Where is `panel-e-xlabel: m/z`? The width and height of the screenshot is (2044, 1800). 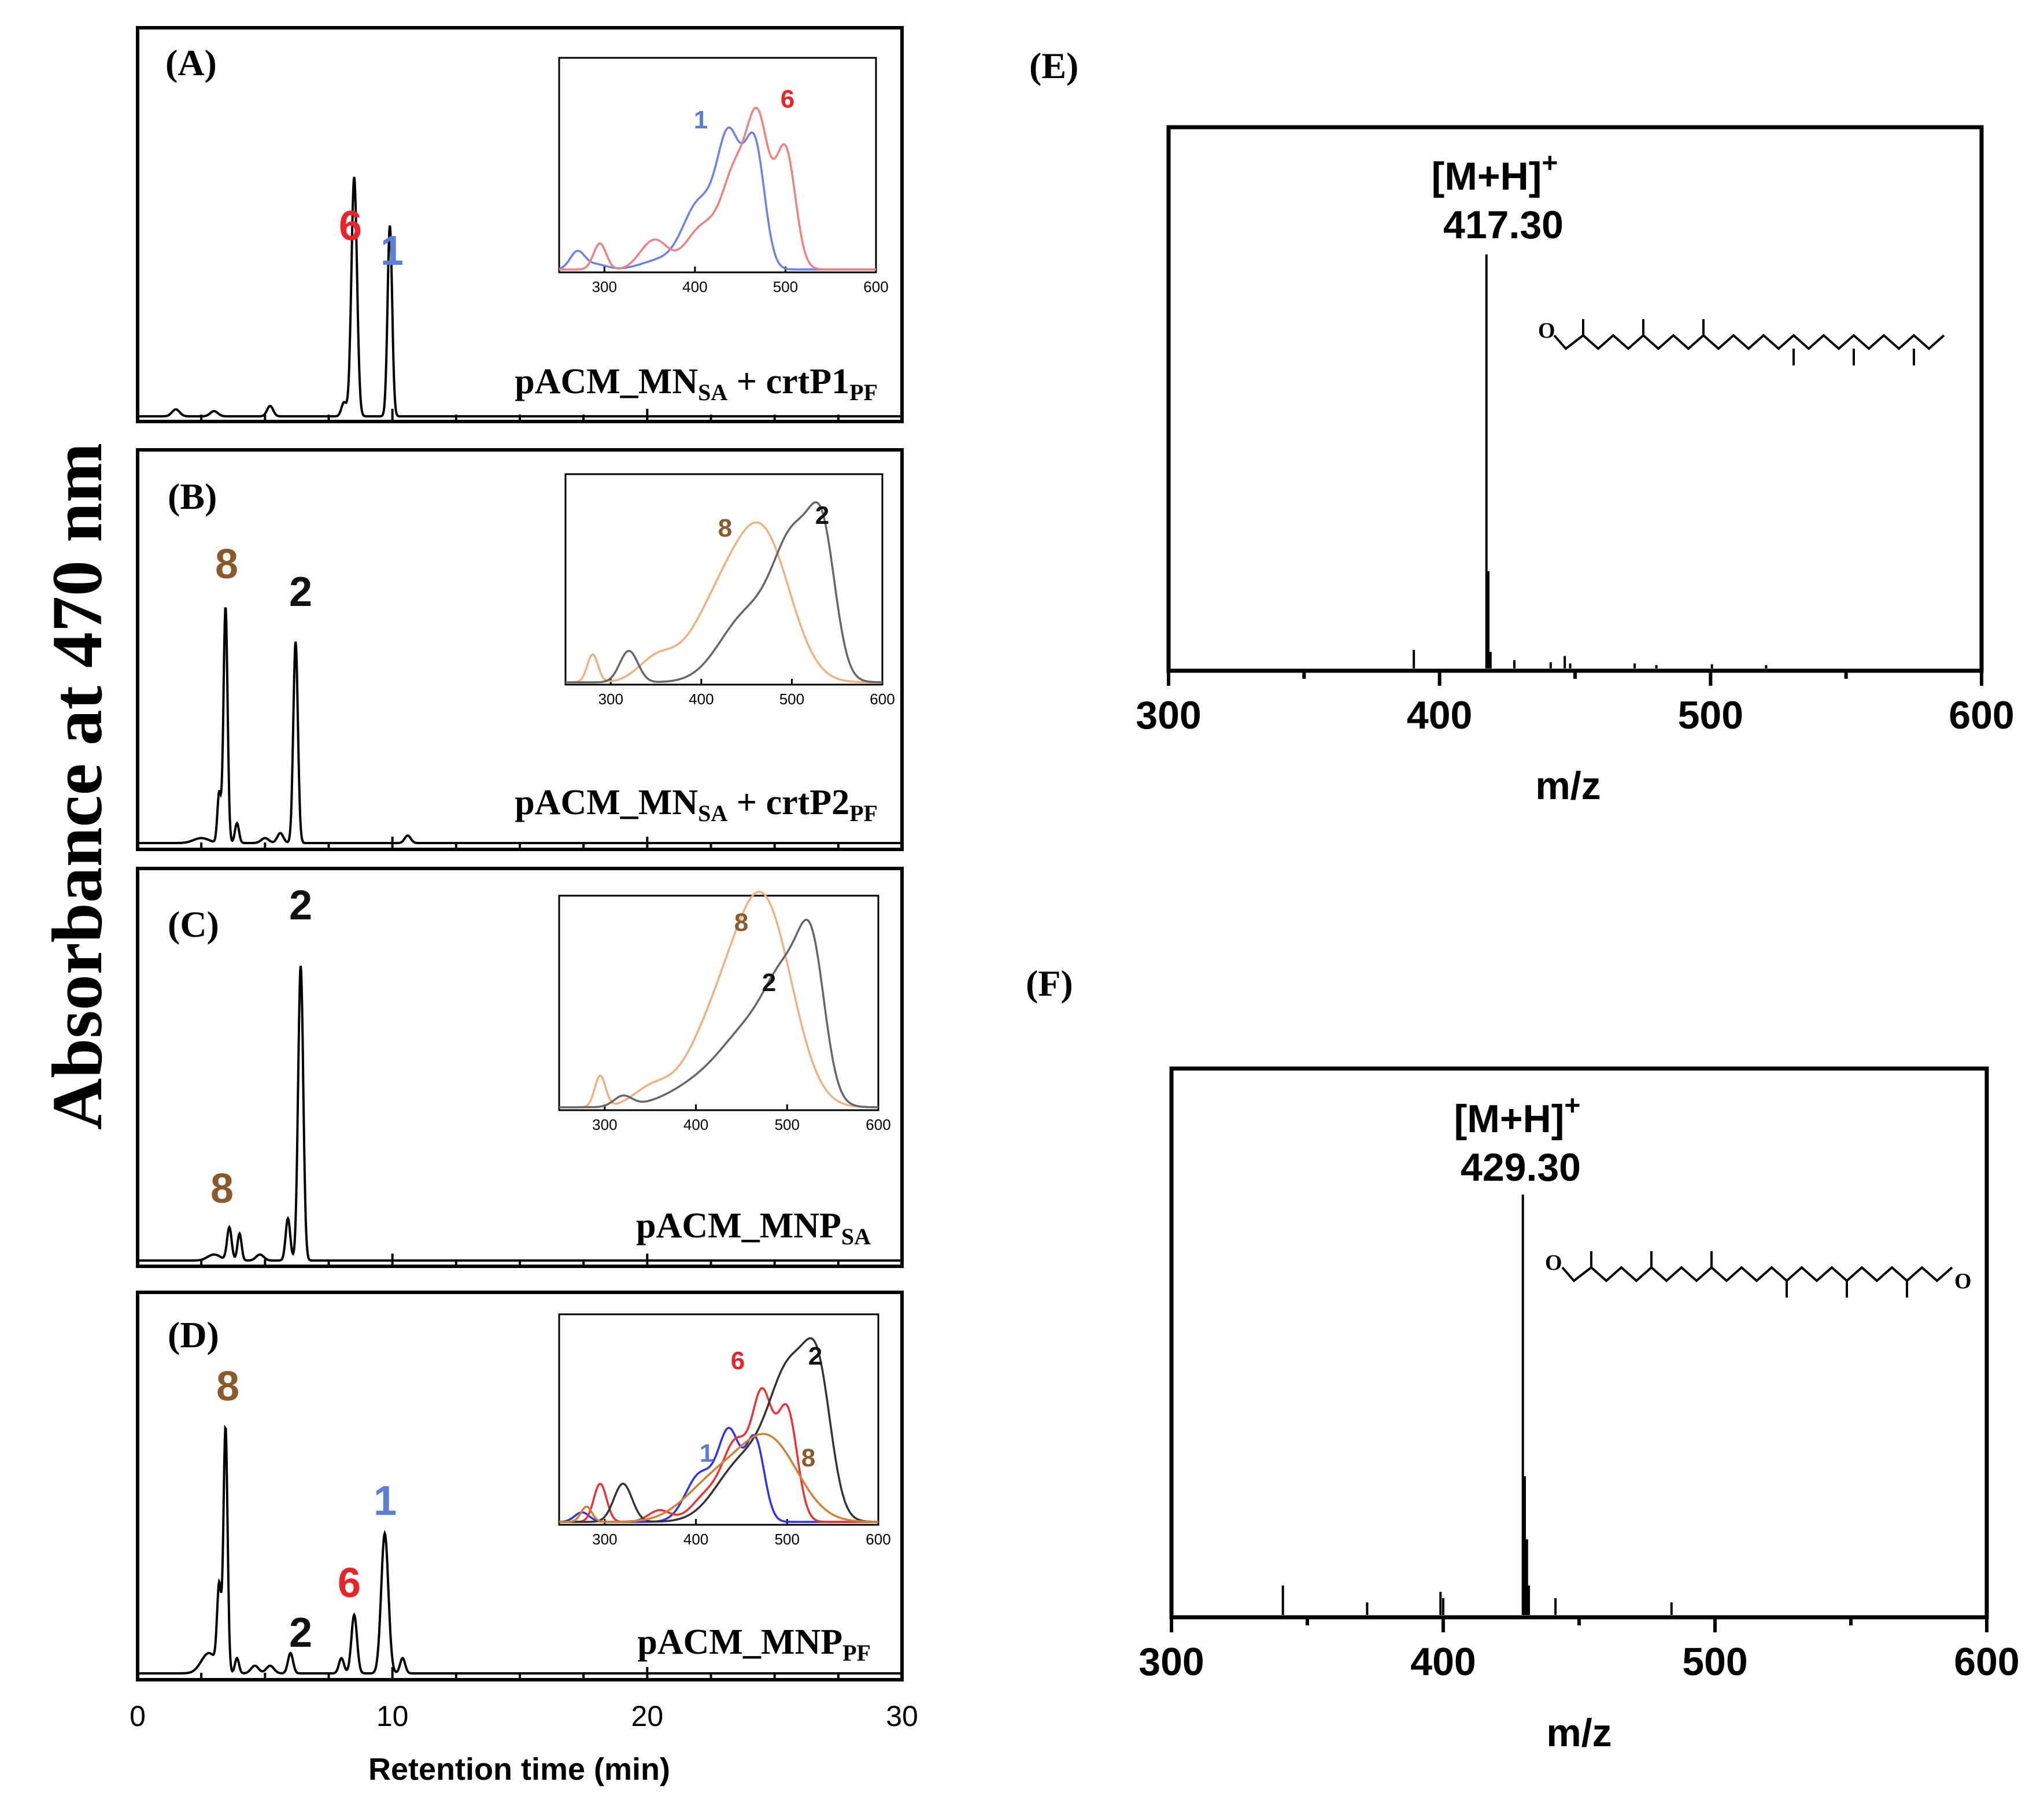 panel-e-xlabel: m/z is located at coordinates (1568, 786).